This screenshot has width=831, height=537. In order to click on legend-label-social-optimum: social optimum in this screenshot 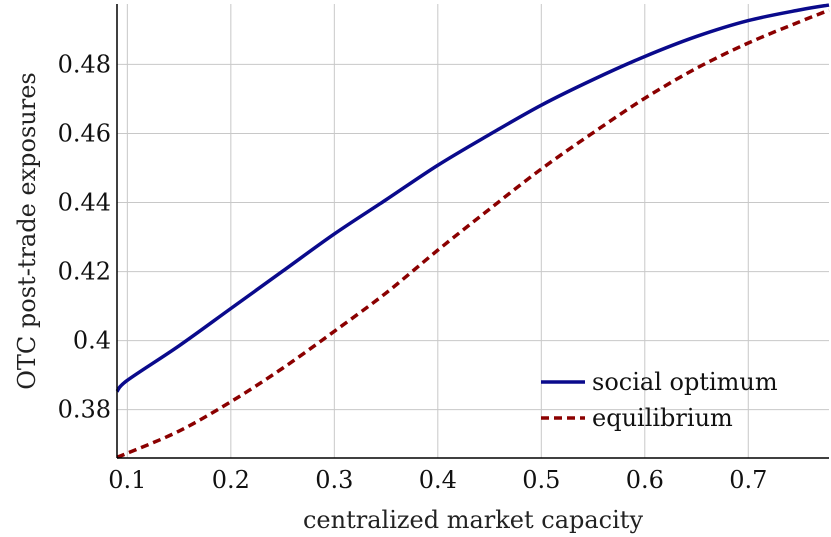, I will do `click(685, 382)`.